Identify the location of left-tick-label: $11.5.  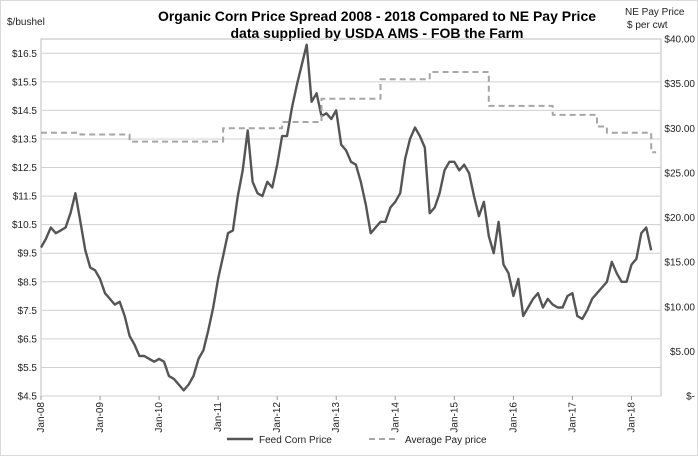
(25, 197).